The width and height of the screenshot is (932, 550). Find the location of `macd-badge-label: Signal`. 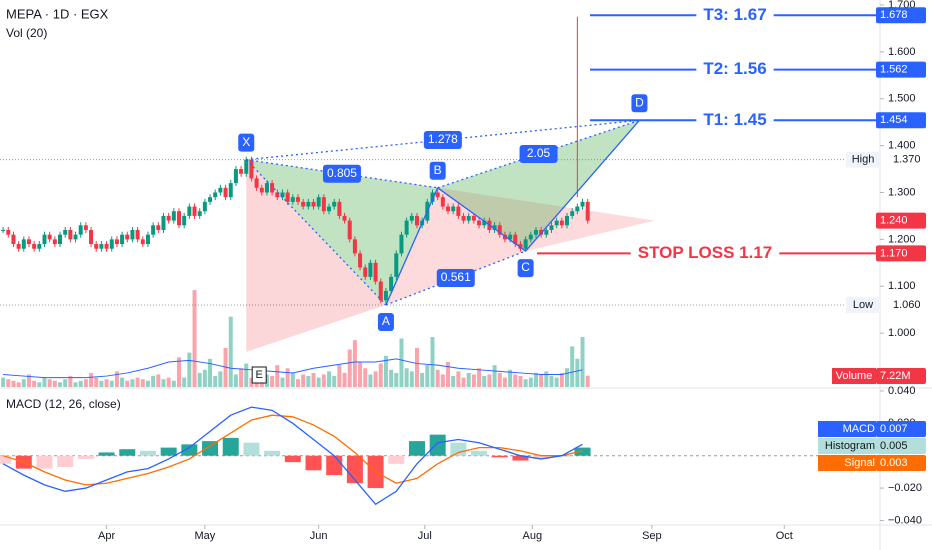

macd-badge-label: Signal is located at coordinates (859, 463).